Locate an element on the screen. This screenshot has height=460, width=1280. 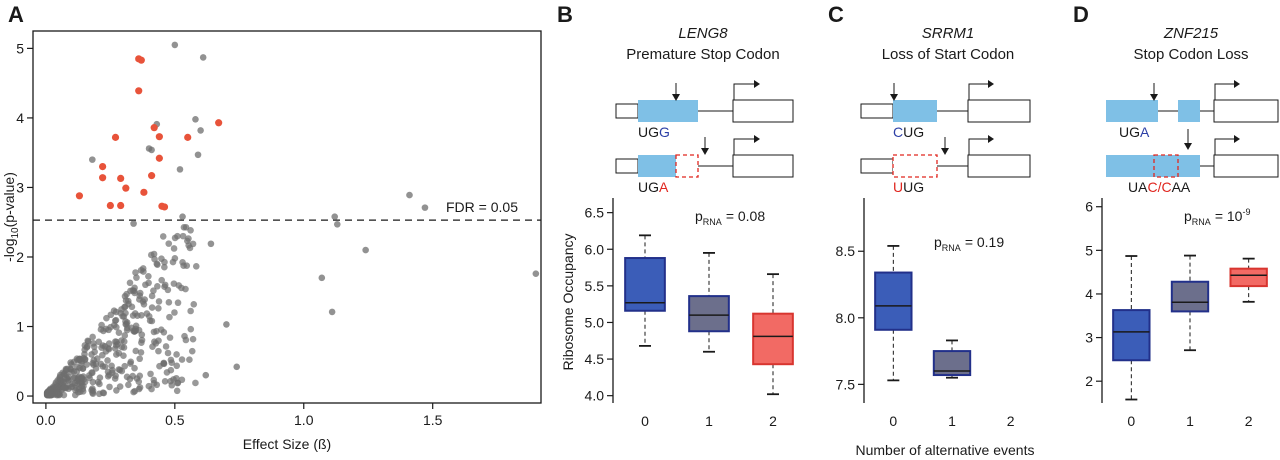
panel-c-schematic: CUG UUG is located at coordinates (945, 137).